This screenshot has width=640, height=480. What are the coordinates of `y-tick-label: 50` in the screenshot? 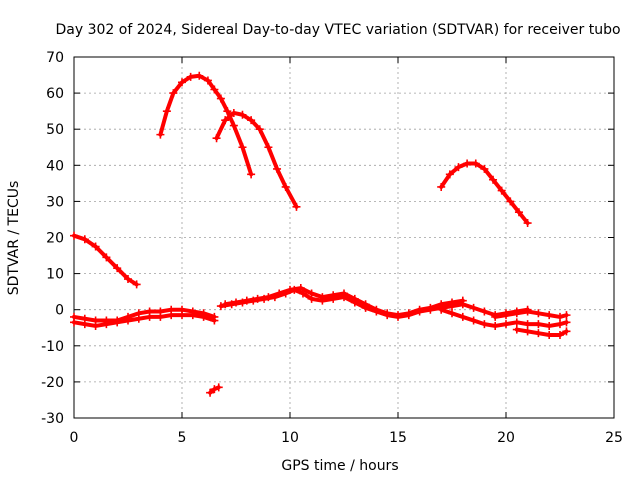 It's located at (55, 130).